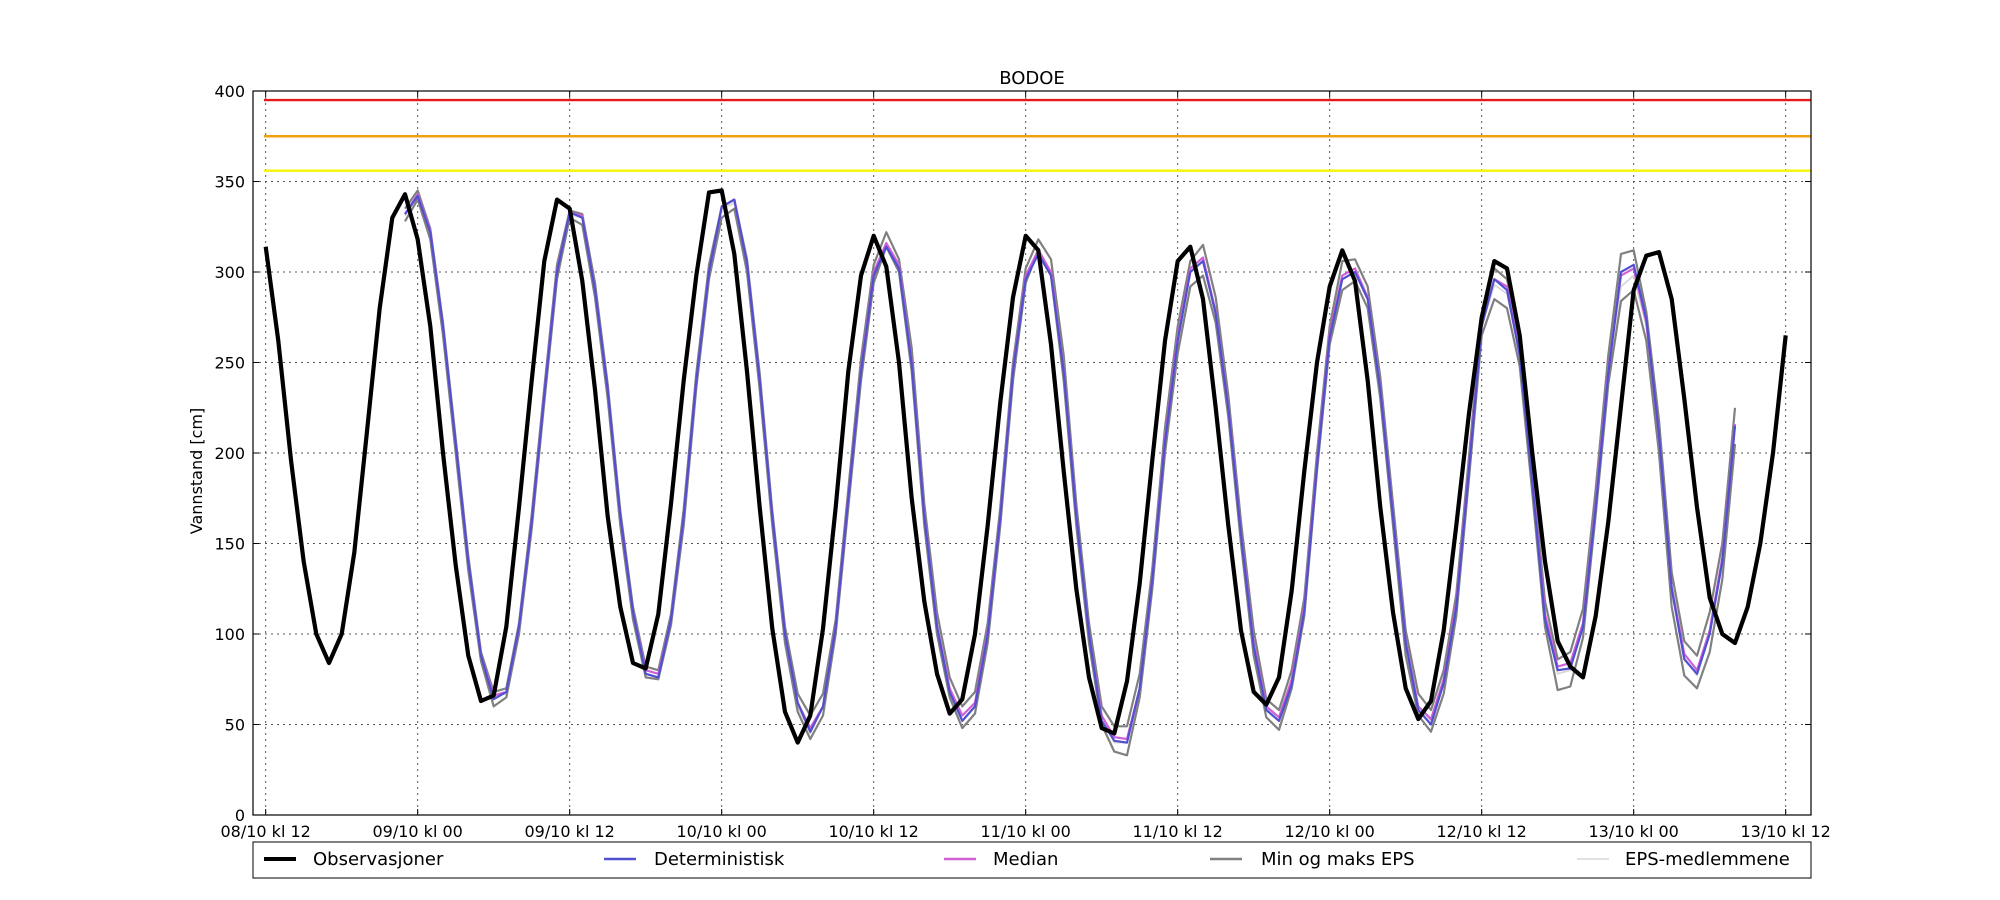  What do you see at coordinates (873, 831) in the screenshot?
I see `x-tick-label: 10/10 kl 12` at bounding box center [873, 831].